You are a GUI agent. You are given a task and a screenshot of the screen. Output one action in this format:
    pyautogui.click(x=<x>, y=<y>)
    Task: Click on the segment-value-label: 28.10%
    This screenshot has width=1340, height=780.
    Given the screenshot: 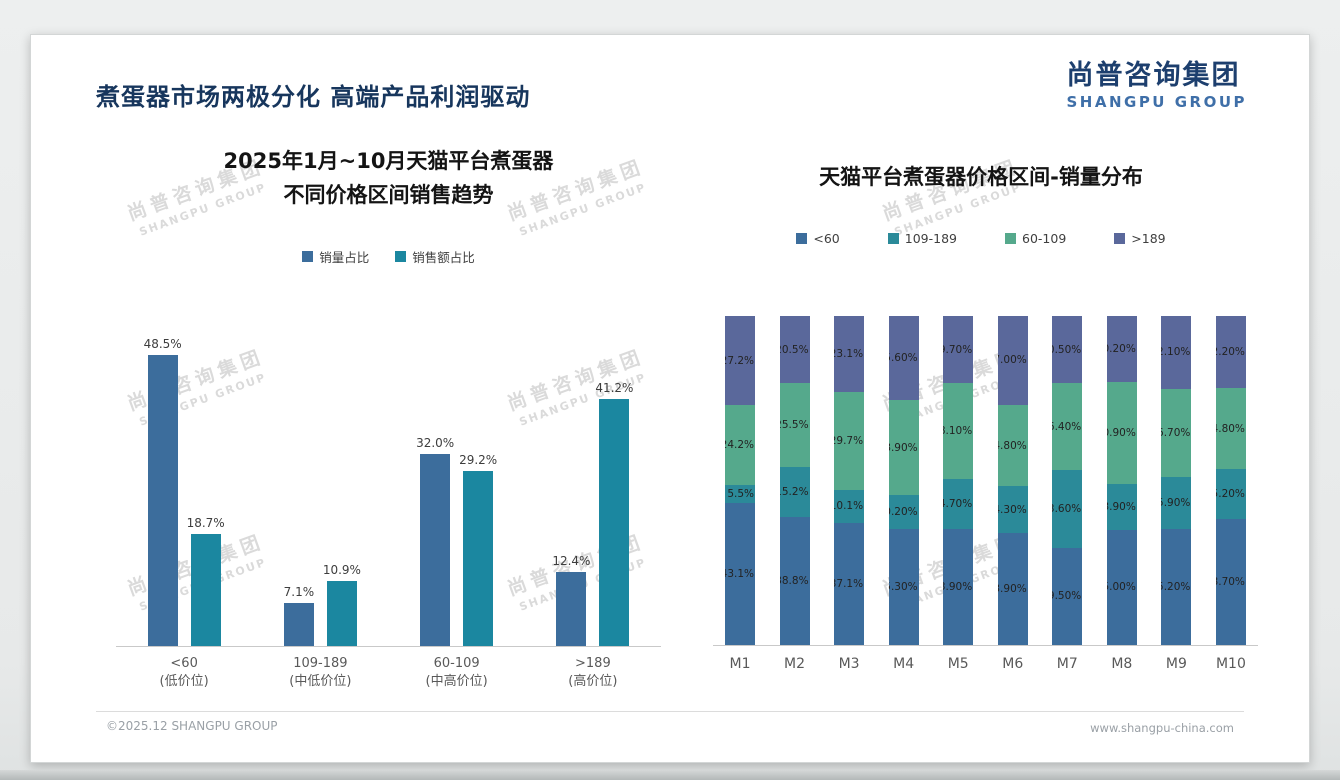 What is the action you would take?
    pyautogui.click(x=958, y=431)
    